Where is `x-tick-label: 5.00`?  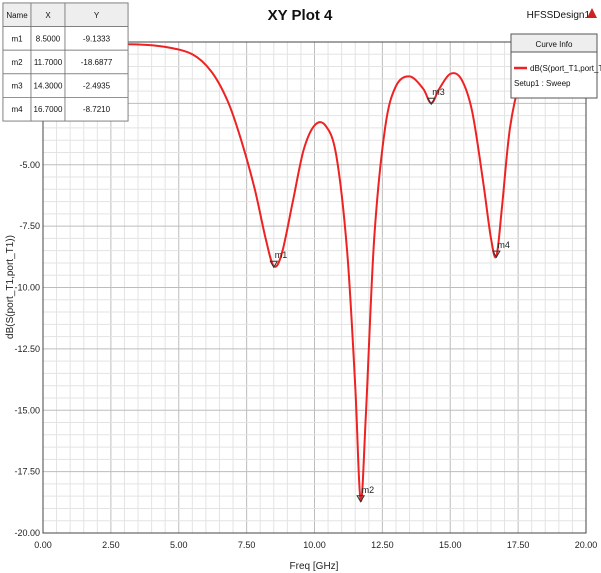 x-tick-label: 5.00 is located at coordinates (179, 545).